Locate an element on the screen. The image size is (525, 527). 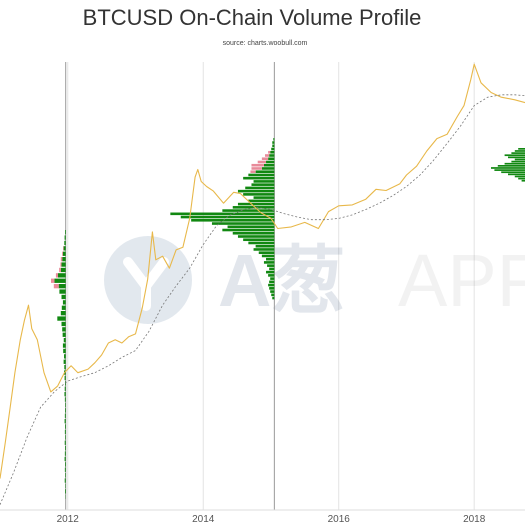
watermark: A葱 APP is located at coordinates (314, 280).